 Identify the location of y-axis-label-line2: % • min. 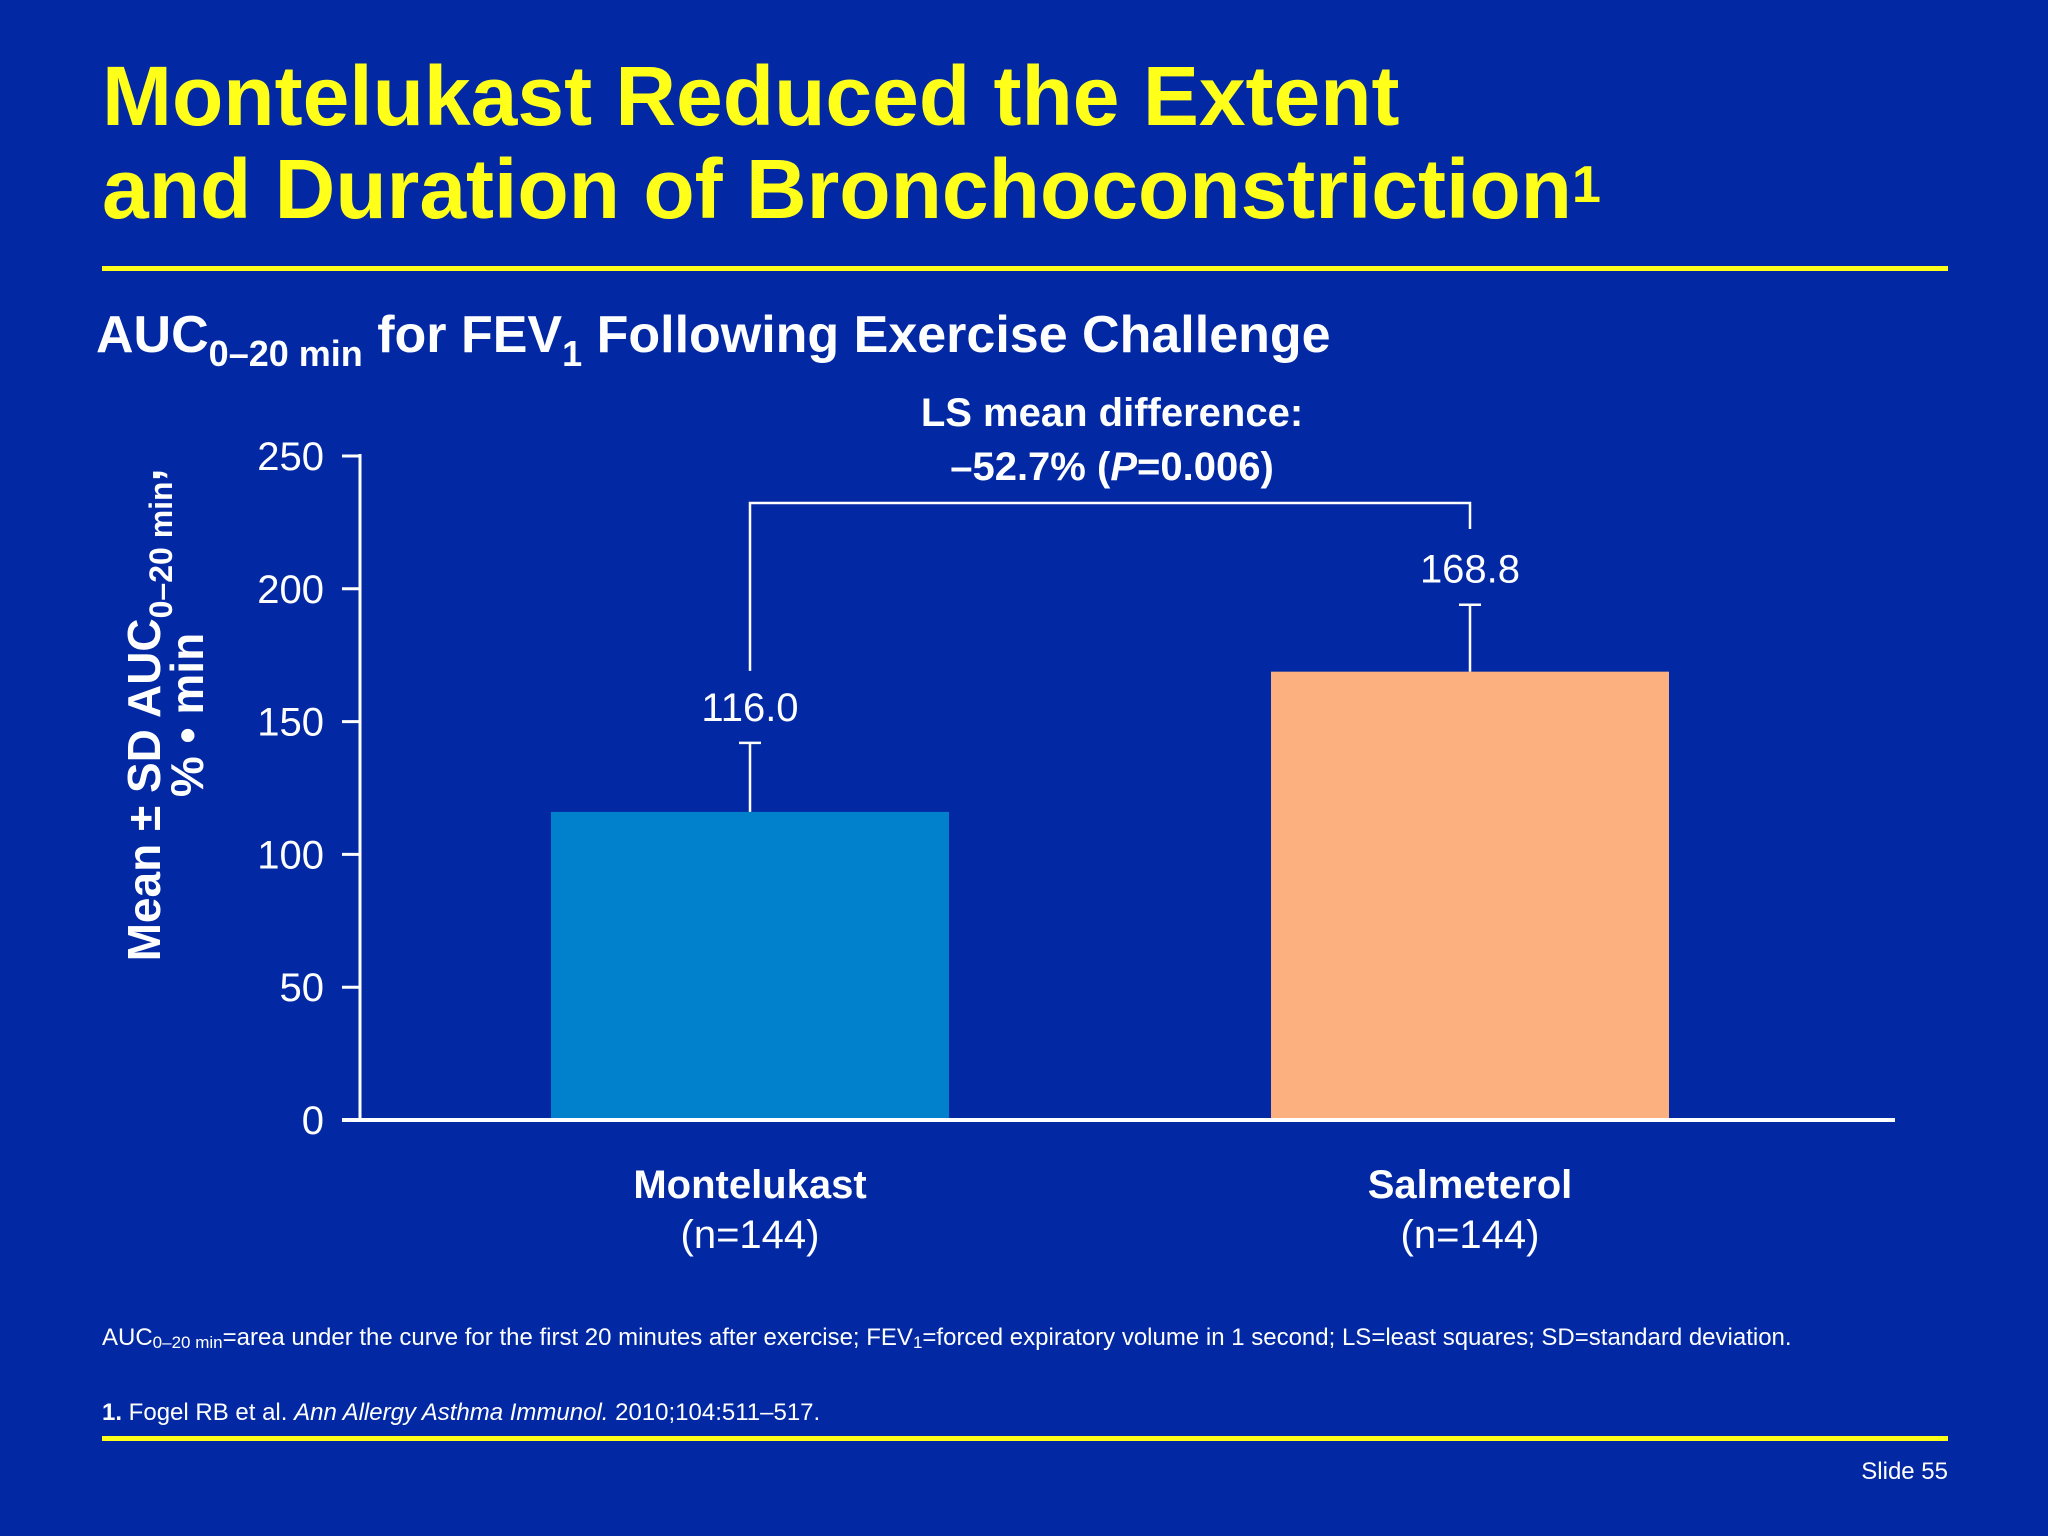
(187, 715).